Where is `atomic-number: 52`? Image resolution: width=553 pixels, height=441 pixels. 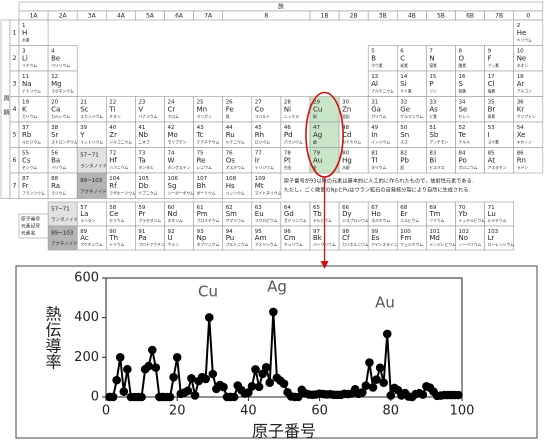
atomic-number: 52 is located at coordinates (462, 128).